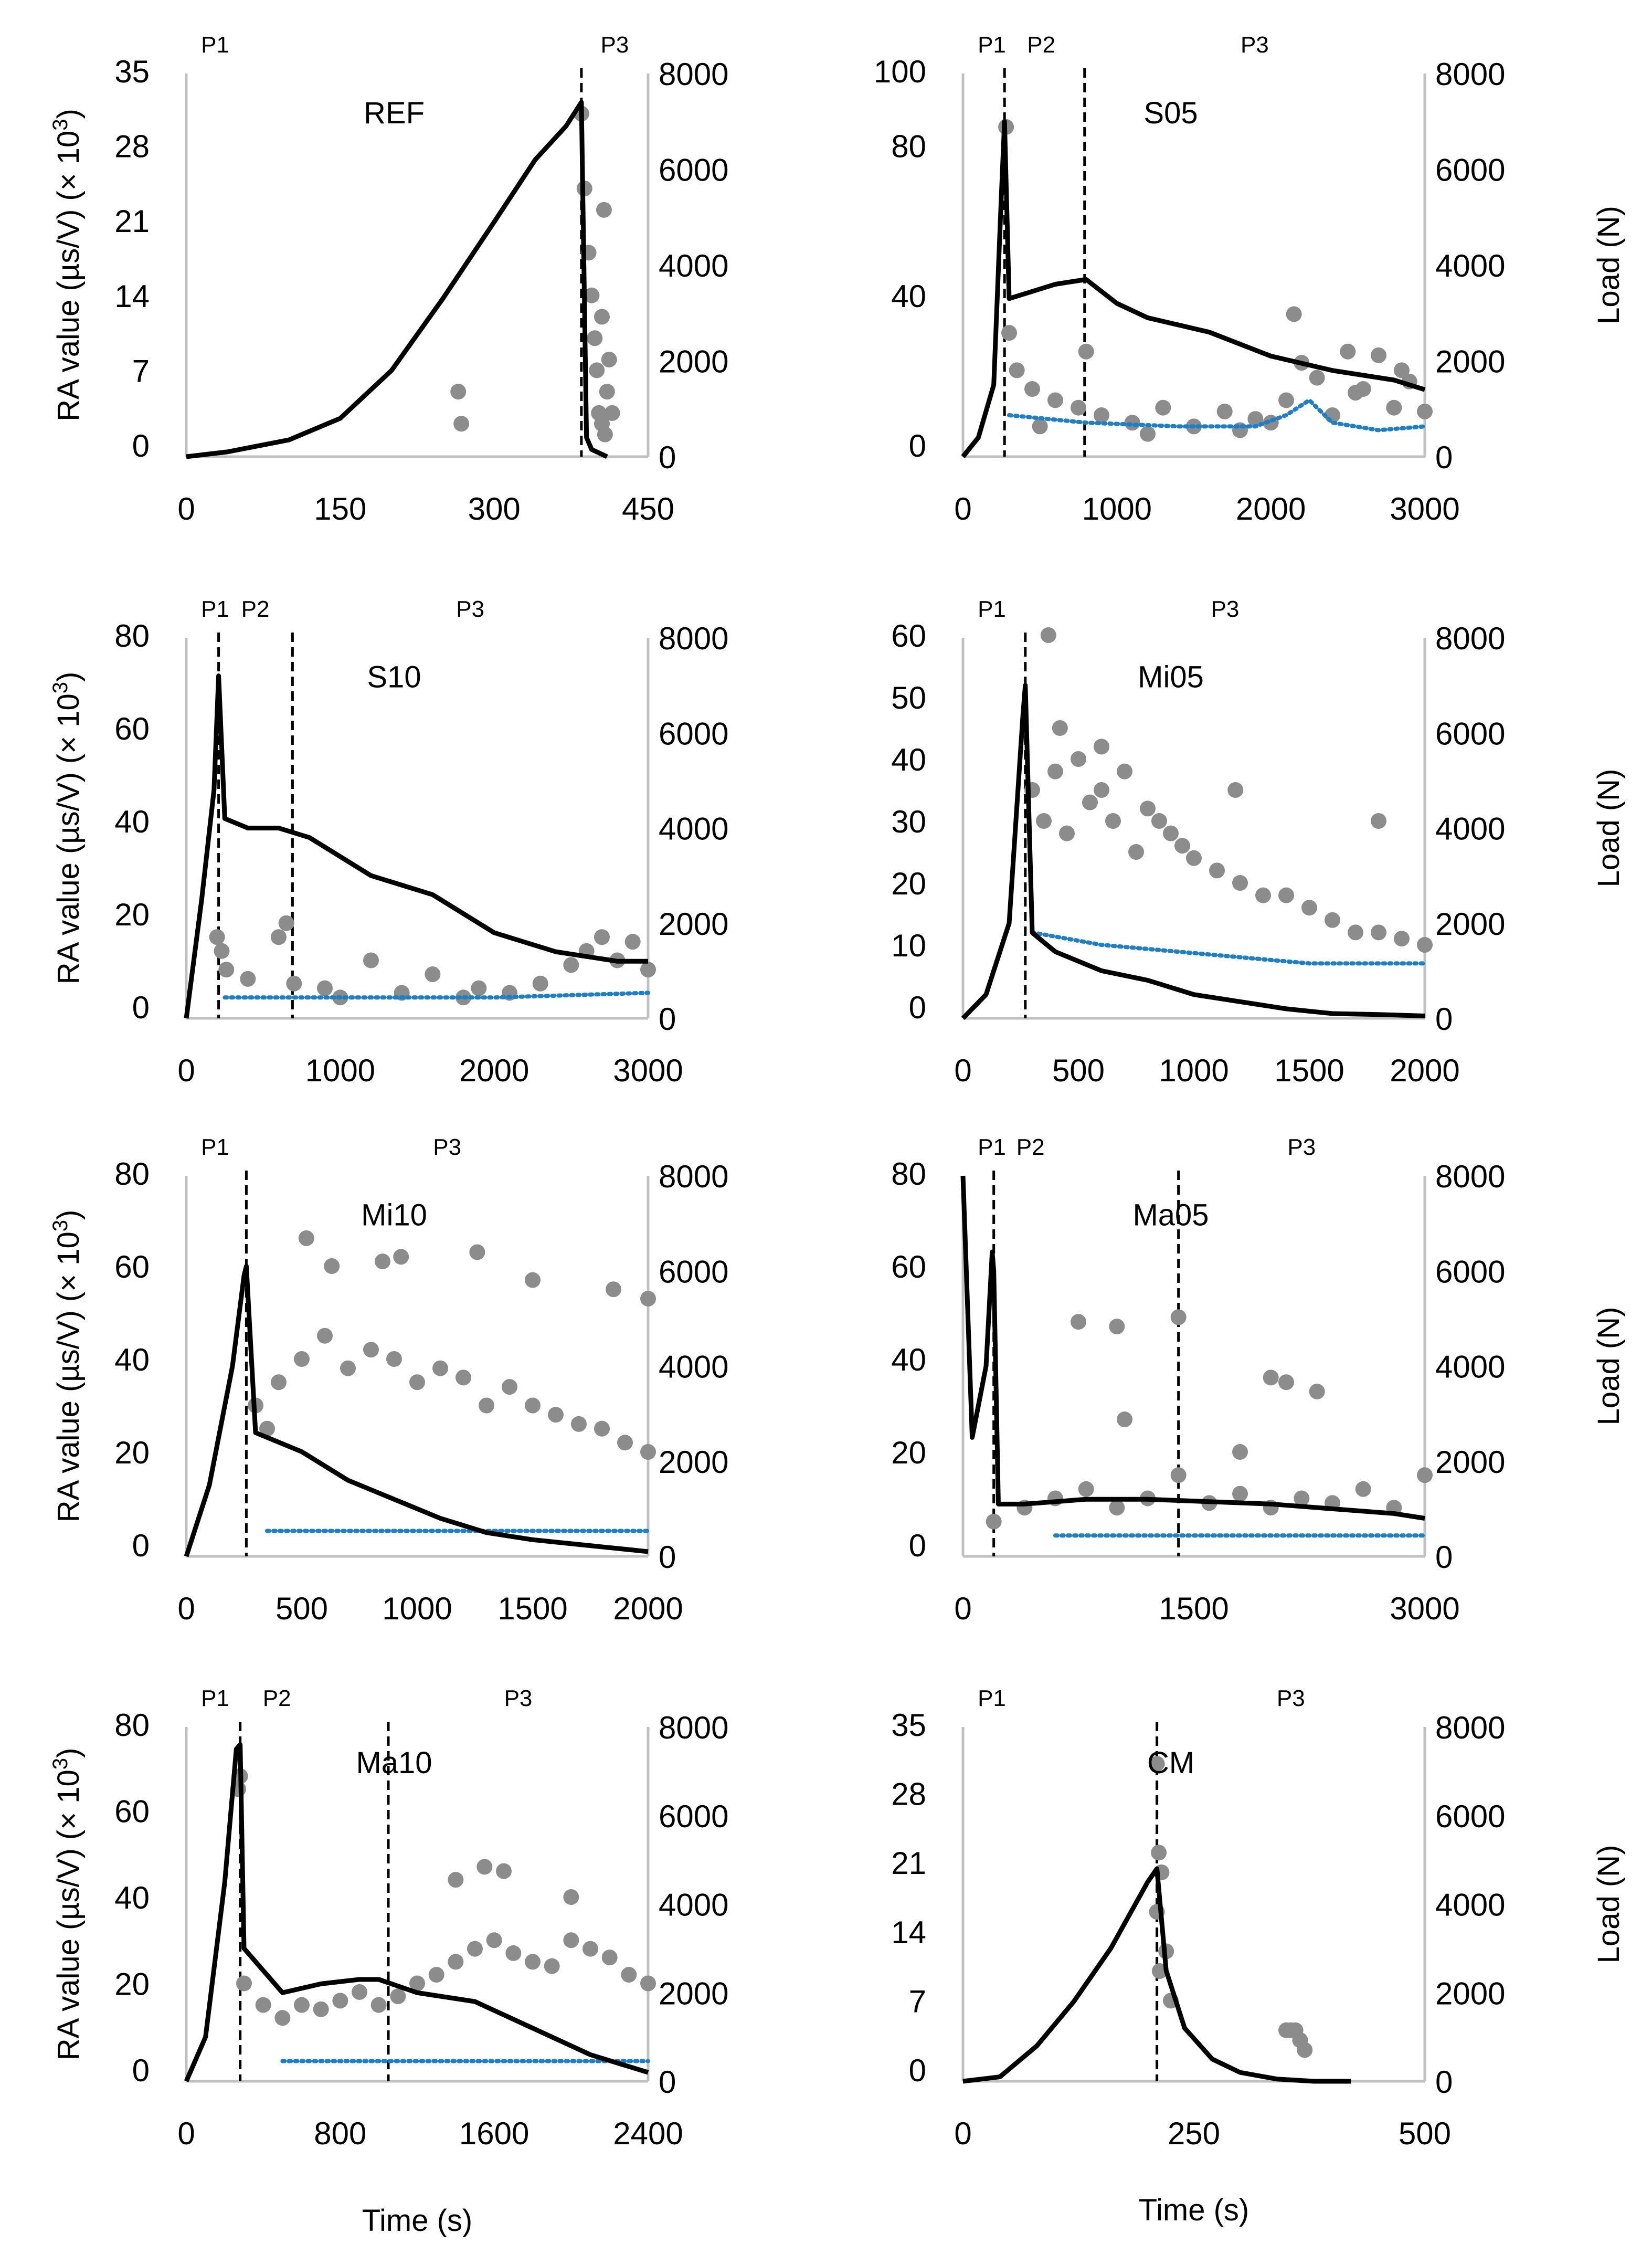  Describe the element at coordinates (648, 1070) in the screenshot. I see `x-tick-label: 3000` at that location.